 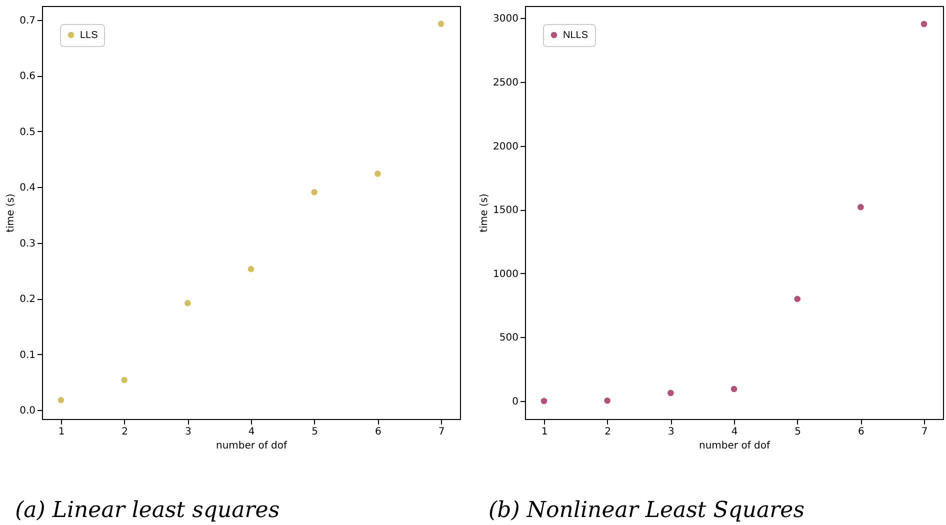 I want to click on y-tick-label: 2000, so click(x=505, y=146).